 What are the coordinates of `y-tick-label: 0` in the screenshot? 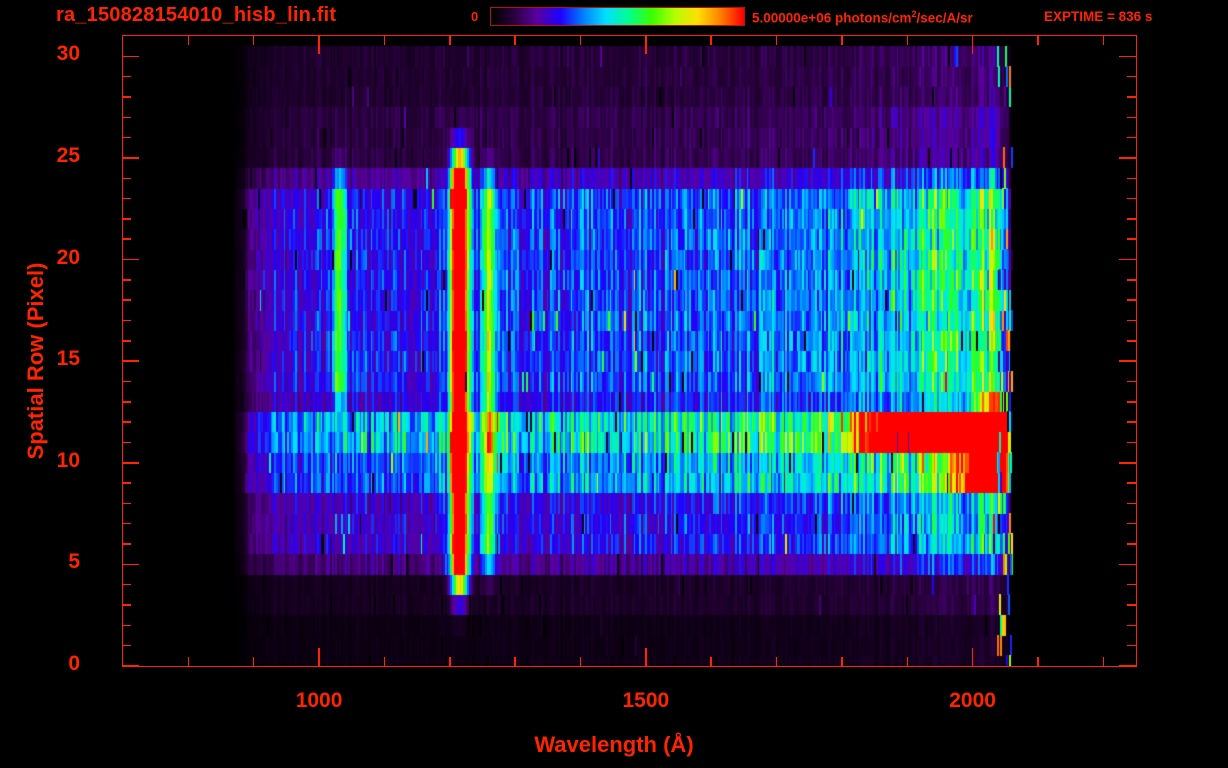 It's located at (74, 663).